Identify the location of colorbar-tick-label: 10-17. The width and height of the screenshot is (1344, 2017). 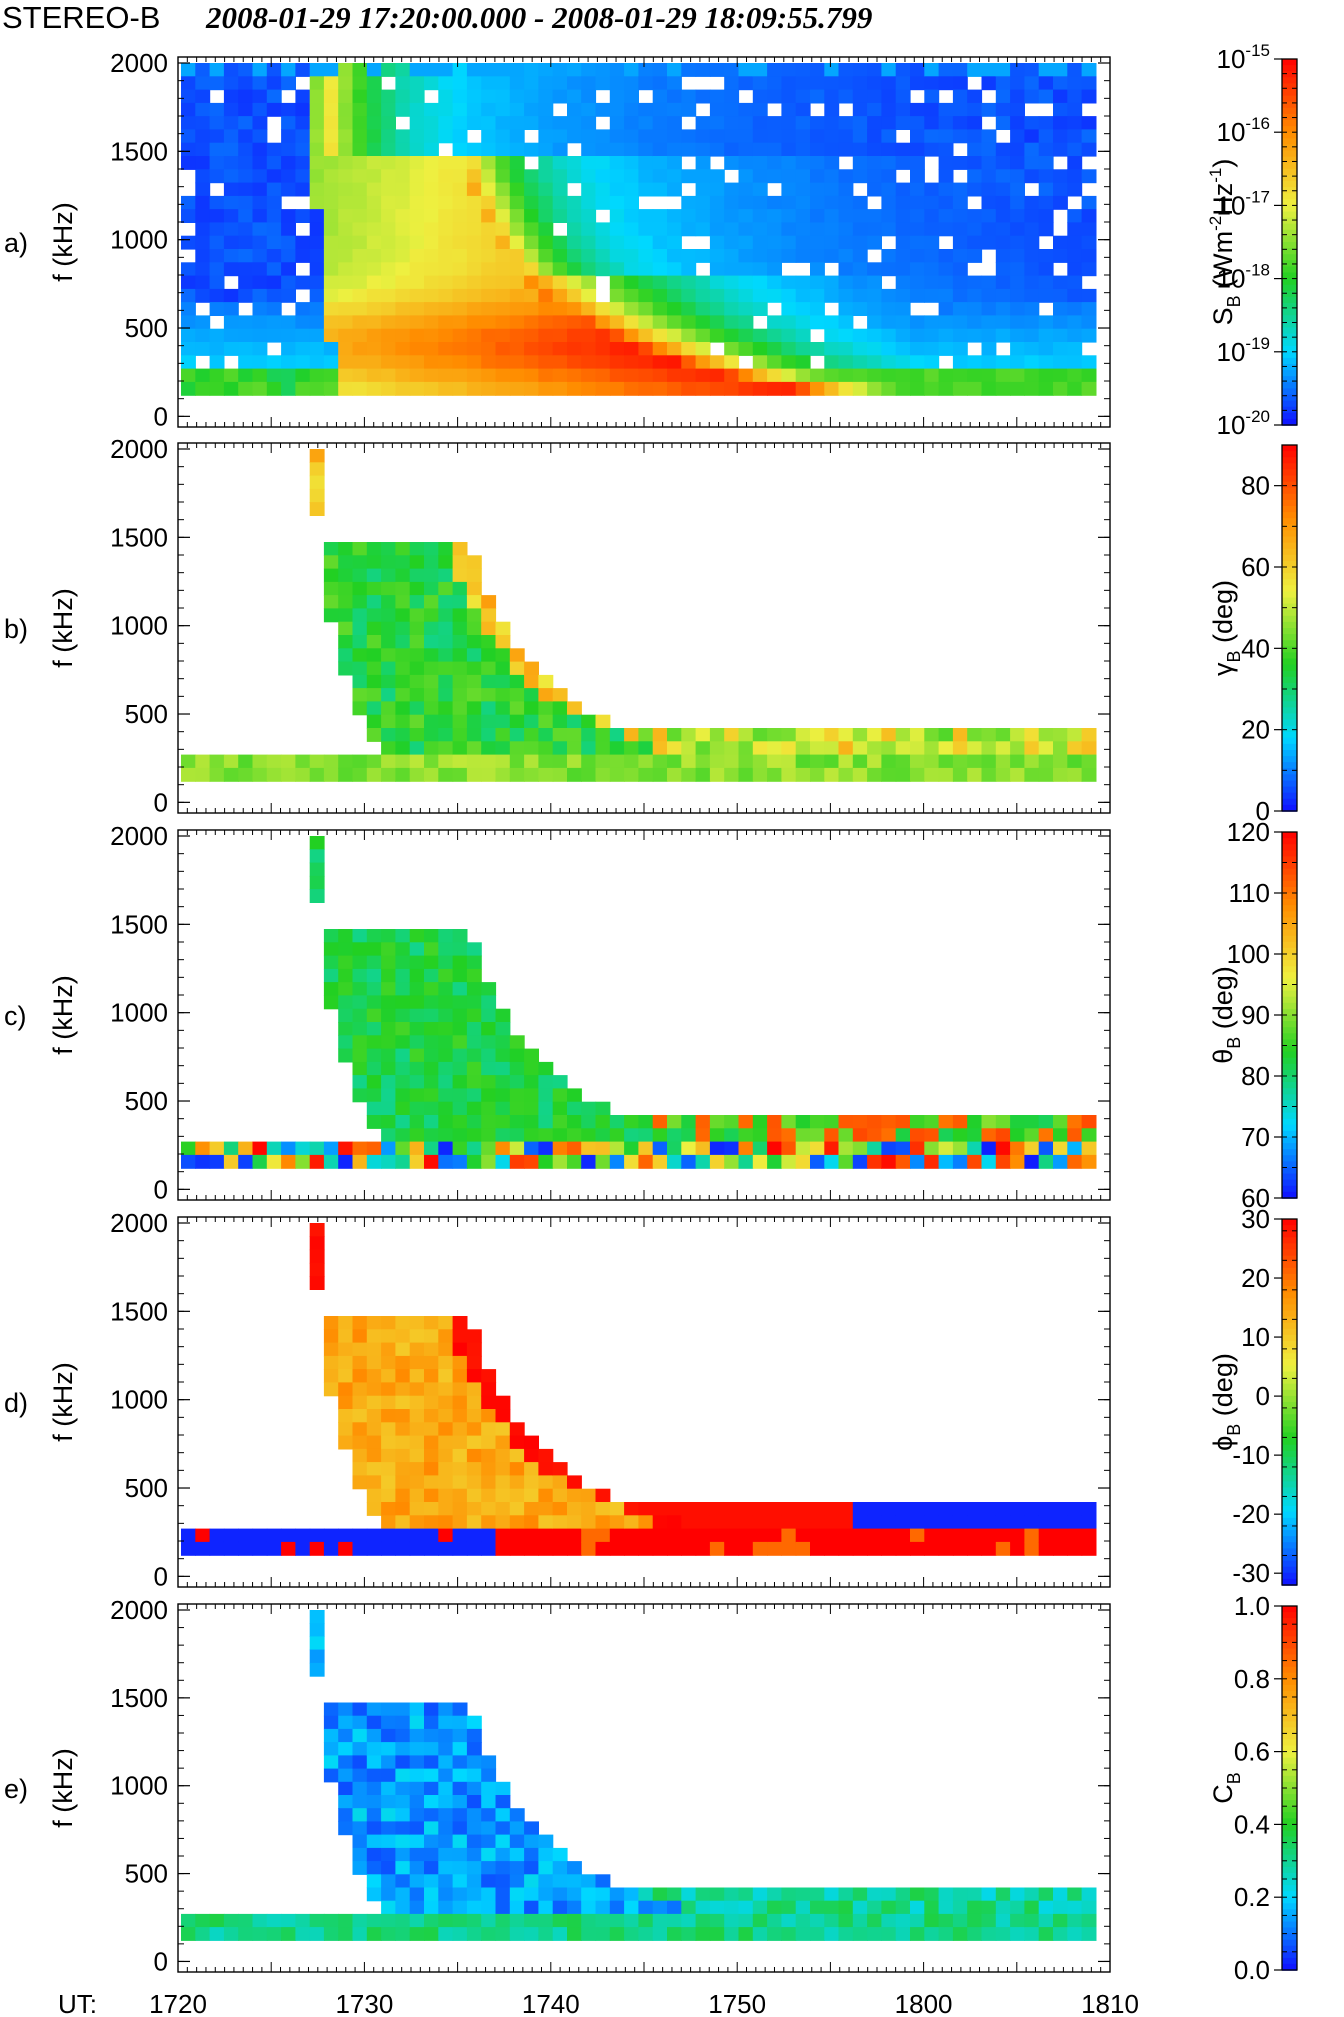
(1244, 203).